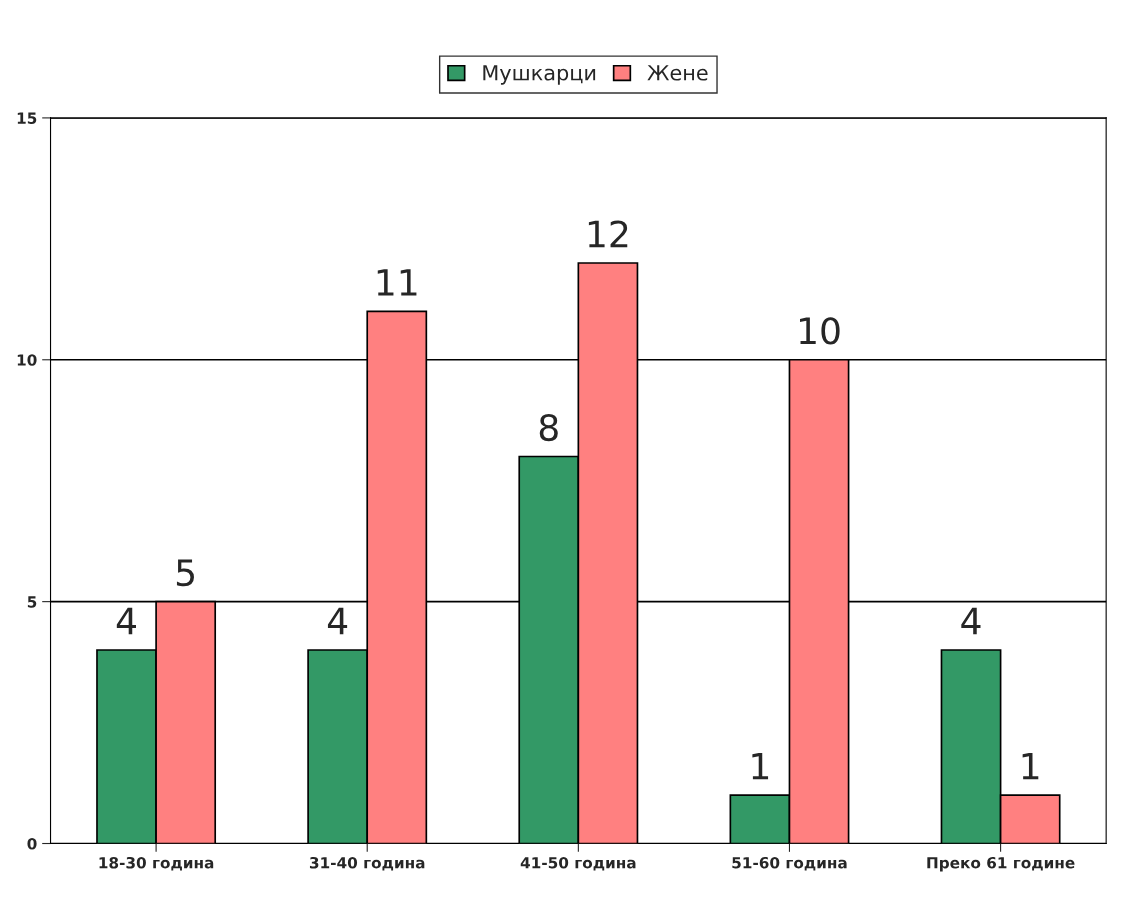  What do you see at coordinates (32, 602) in the screenshot?
I see `y-tick-label: 5` at bounding box center [32, 602].